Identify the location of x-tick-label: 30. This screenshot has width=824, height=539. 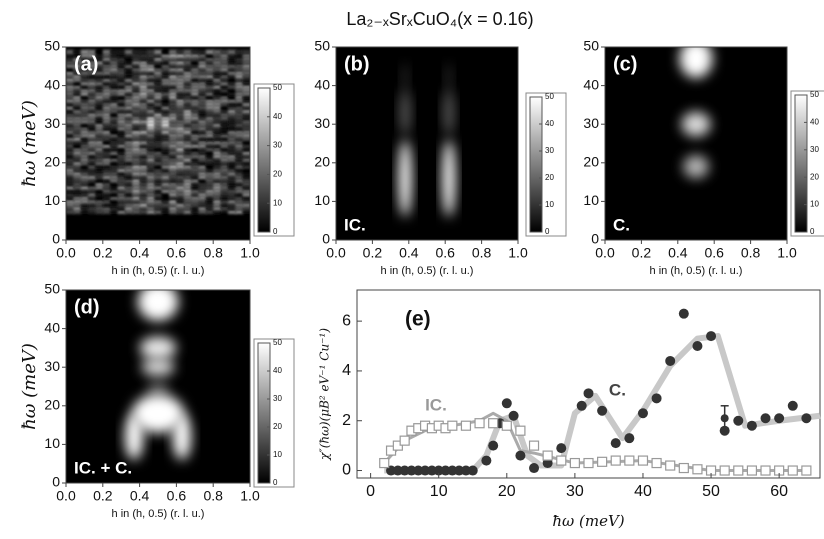
(575, 491).